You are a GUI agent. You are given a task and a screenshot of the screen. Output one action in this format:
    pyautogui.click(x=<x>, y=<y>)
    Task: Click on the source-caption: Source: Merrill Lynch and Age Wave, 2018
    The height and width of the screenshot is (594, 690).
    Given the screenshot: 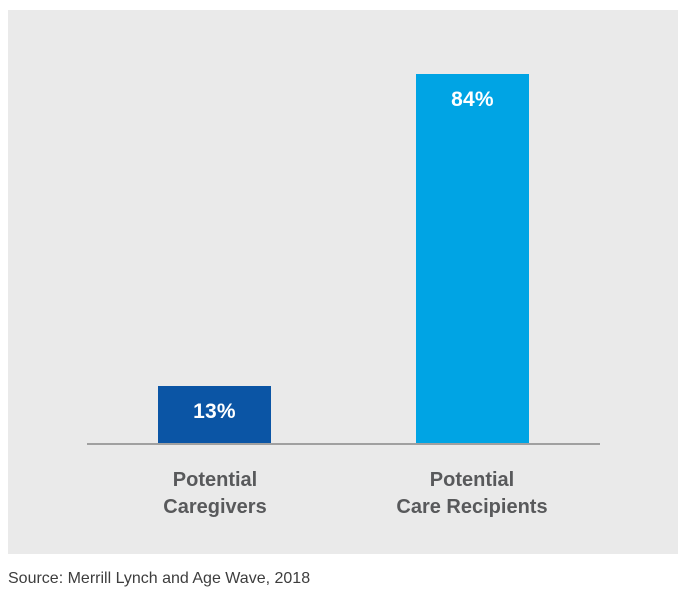 What is the action you would take?
    pyautogui.click(x=159, y=578)
    